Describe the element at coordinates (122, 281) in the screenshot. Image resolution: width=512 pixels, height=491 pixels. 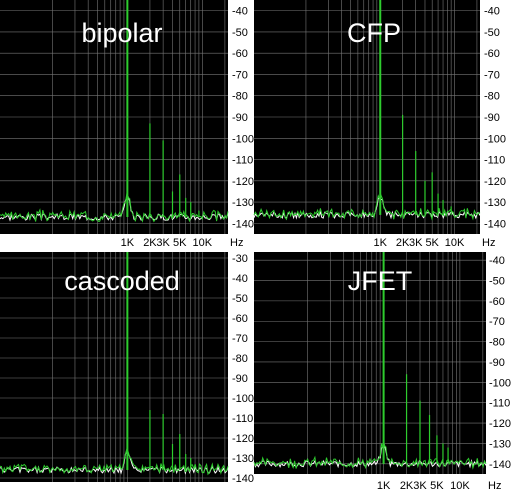
I see `panel-title: cascoded` at that location.